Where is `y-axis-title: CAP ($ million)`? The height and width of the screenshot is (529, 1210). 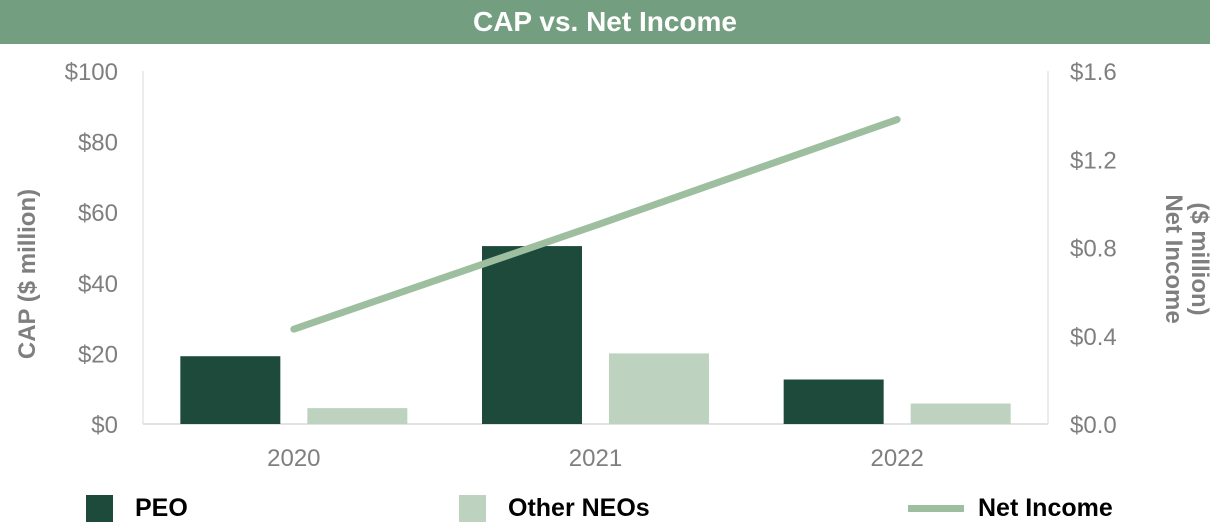
y-axis-title: CAP ($ million) is located at coordinates (27, 274).